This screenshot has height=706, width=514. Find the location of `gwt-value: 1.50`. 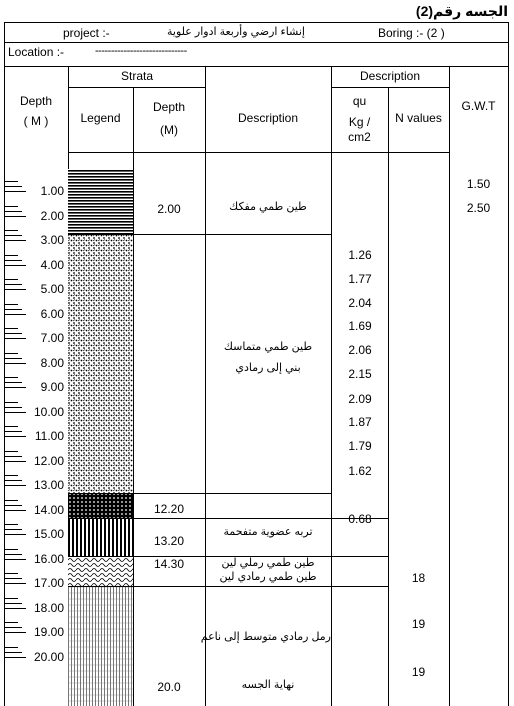

gwt-value: 1.50 is located at coordinates (478, 184).